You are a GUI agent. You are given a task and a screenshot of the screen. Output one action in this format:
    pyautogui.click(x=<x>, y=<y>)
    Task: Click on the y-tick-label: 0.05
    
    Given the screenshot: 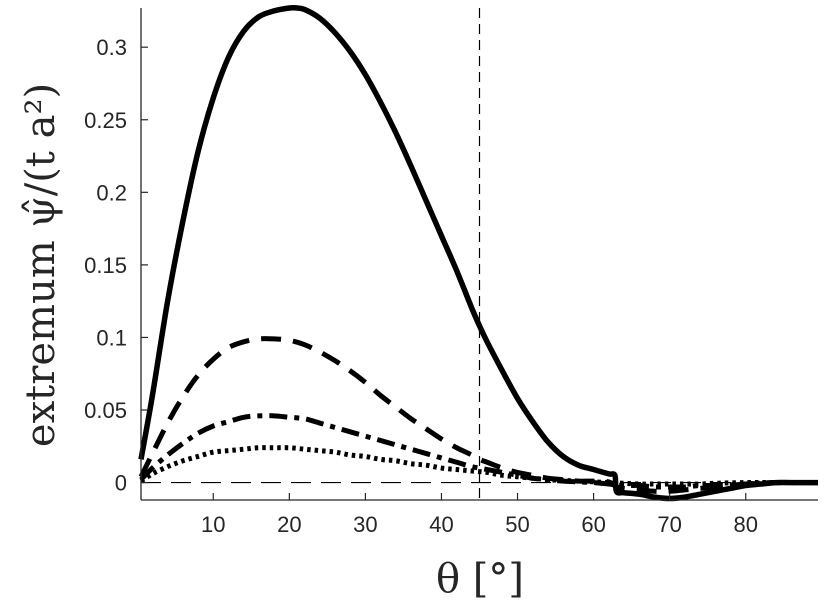 What is the action you would take?
    pyautogui.click(x=105, y=410)
    